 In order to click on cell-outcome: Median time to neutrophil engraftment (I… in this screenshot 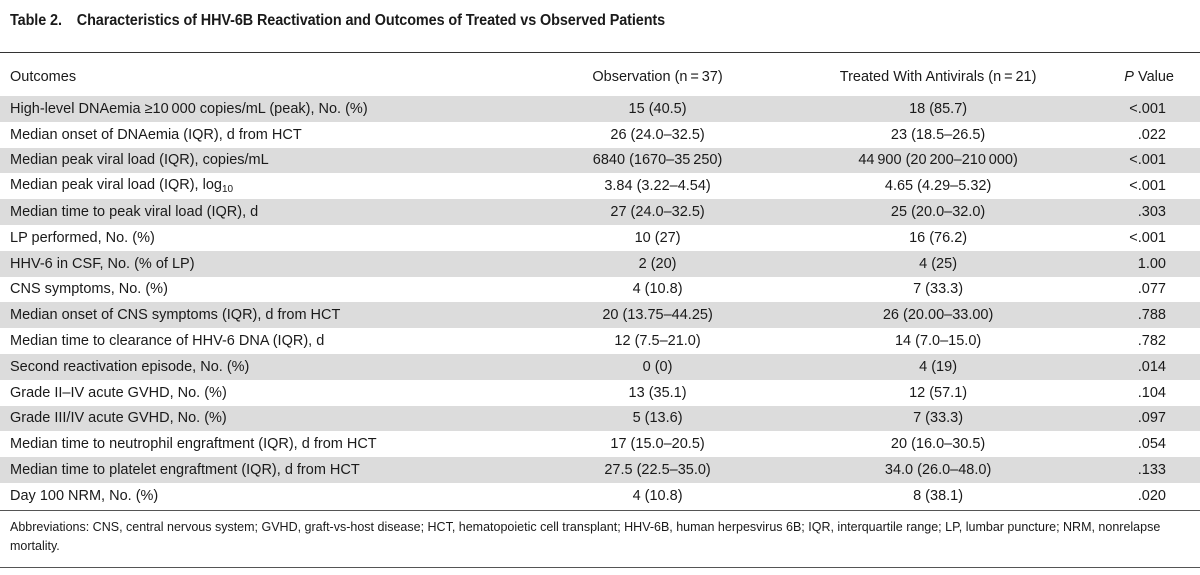, I will do `click(193, 444)`.